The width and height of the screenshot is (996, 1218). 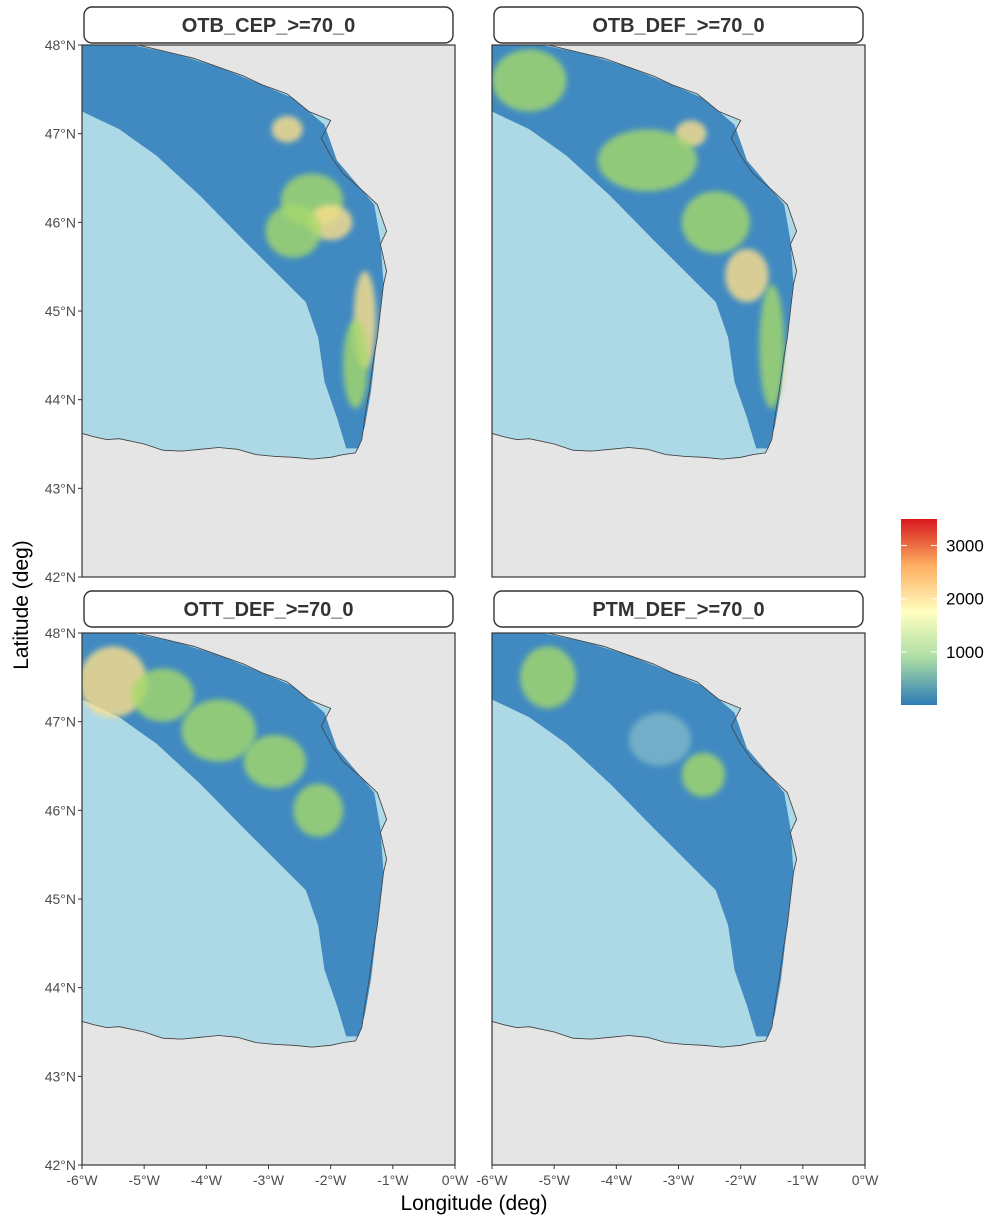 What do you see at coordinates (919, 612) in the screenshot?
I see `legend-colorbar` at bounding box center [919, 612].